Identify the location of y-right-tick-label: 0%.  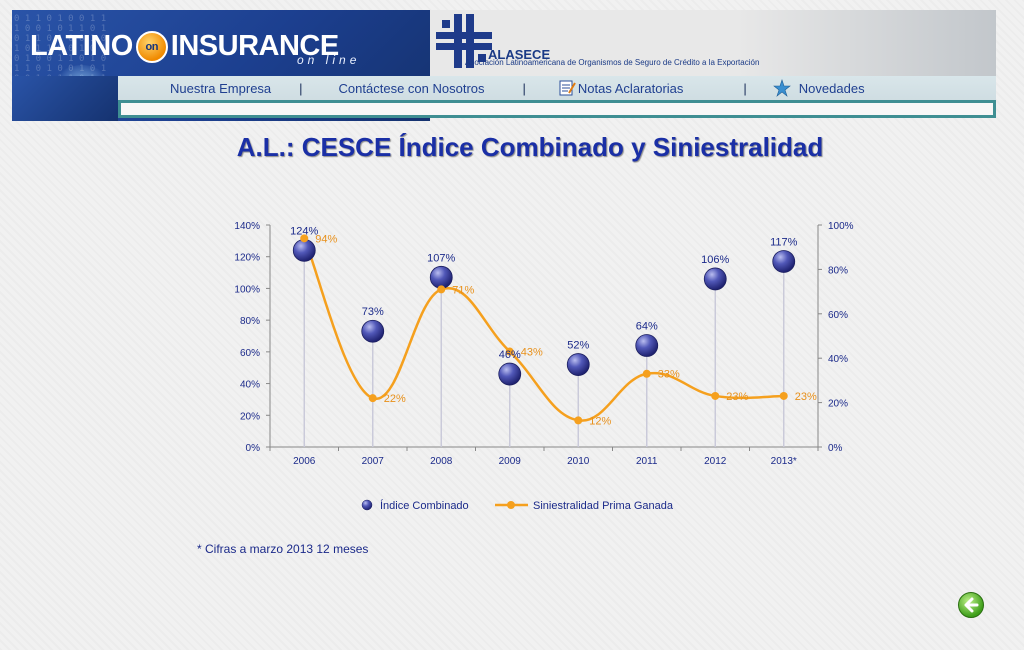
(835, 448).